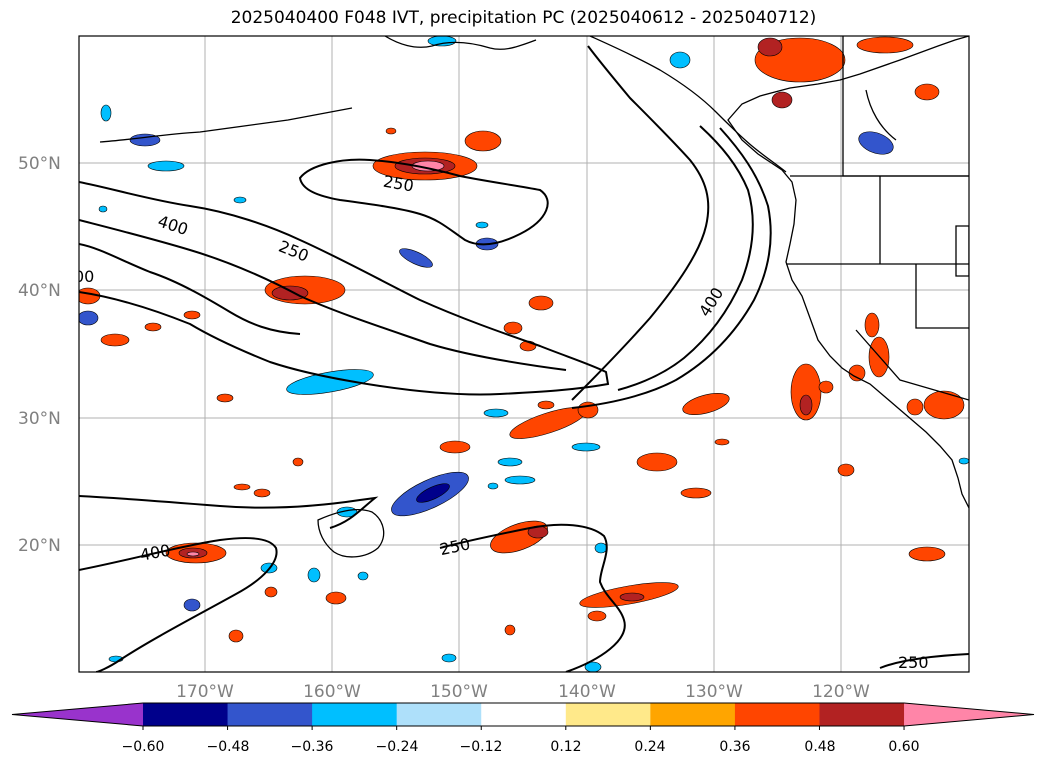  What do you see at coordinates (39, 546) in the screenshot?
I see `lat-label-20: 20°N` at bounding box center [39, 546].